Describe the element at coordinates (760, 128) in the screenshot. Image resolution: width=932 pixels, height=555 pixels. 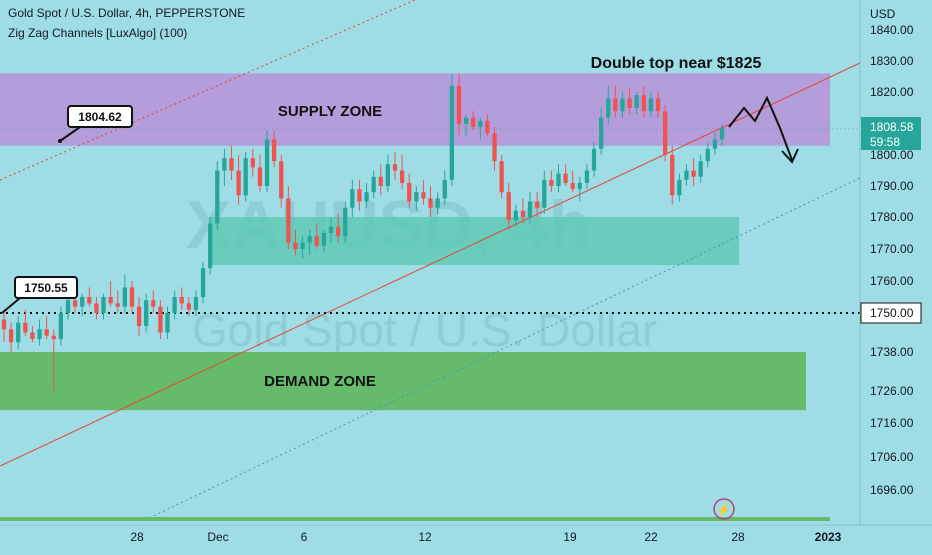
I see `projection-path` at that location.